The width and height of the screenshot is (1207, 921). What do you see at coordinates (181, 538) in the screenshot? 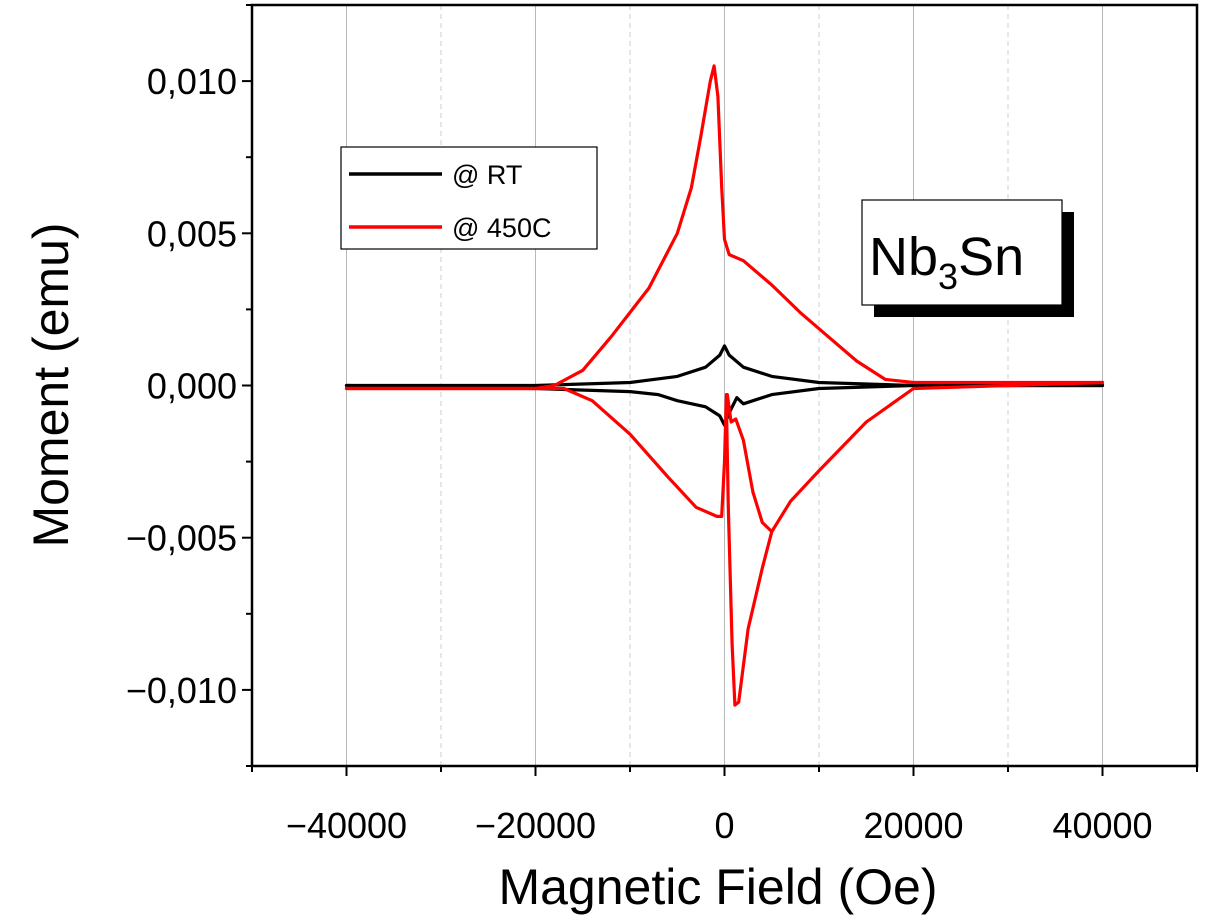
I see `y-tick-label: −0,005` at bounding box center [181, 538].